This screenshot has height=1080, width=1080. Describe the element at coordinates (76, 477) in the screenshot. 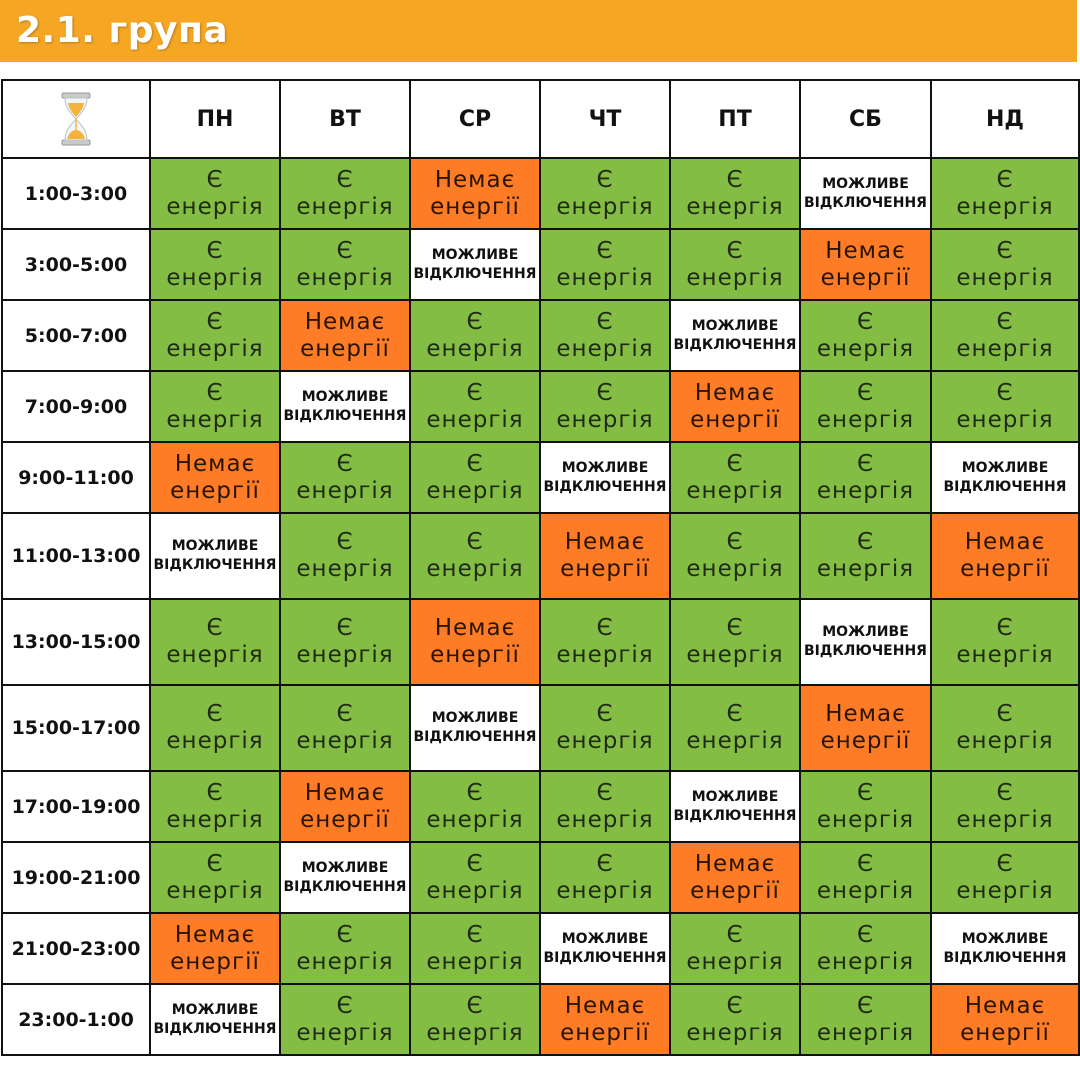

I see `time-slot: 9:00-11:00` at that location.